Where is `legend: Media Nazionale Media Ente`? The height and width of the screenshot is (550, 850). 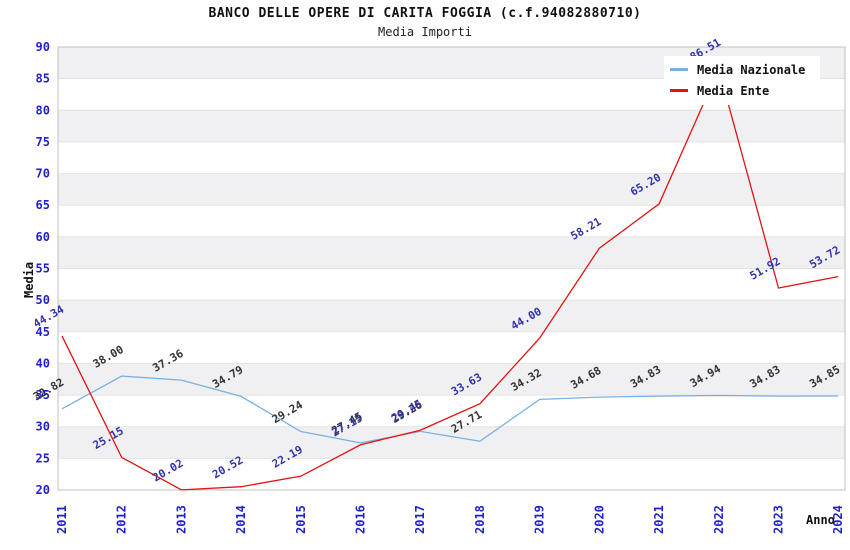 legend: Media Nazionale Media Ente is located at coordinates (742, 80).